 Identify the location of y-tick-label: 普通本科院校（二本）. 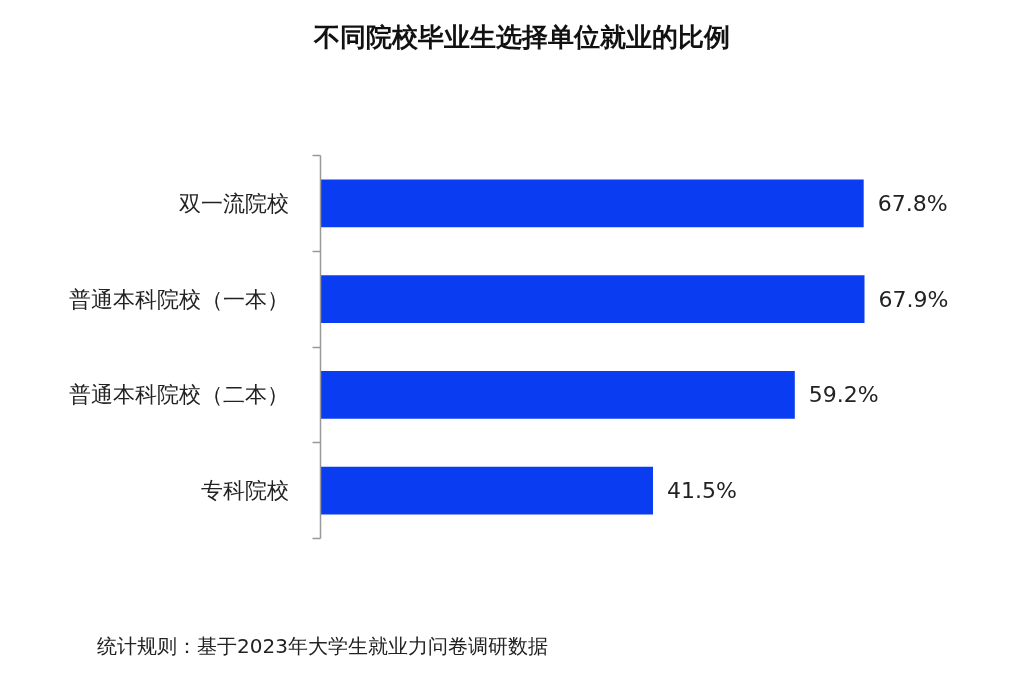
(178, 395).